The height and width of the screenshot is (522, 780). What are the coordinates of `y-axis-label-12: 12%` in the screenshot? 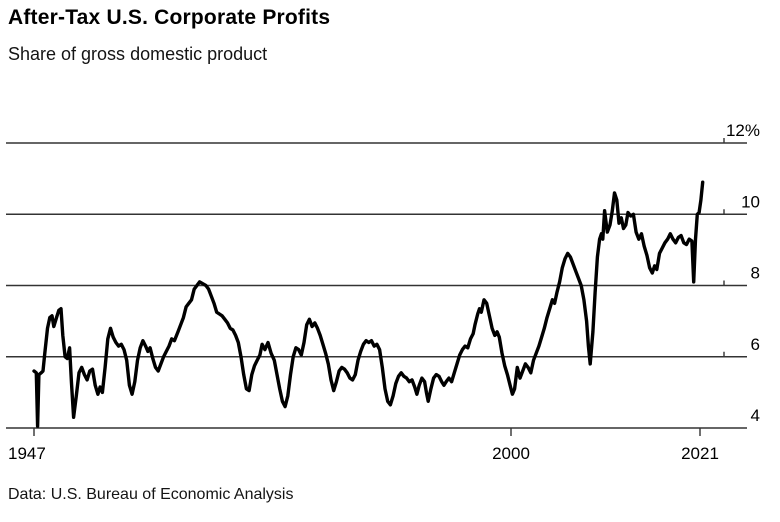 It's located at (743, 130).